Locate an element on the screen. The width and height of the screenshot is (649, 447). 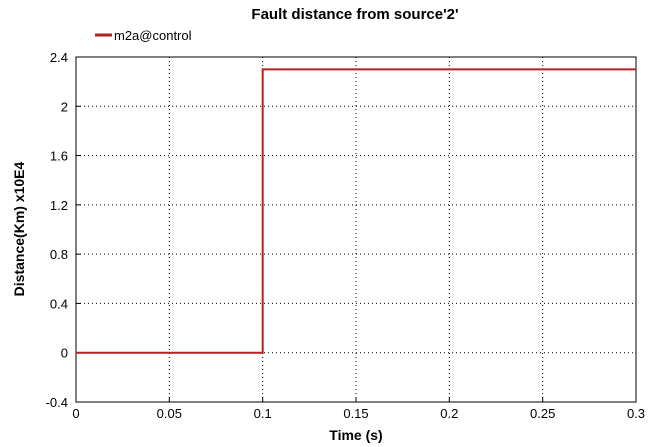
legend: m2a@control is located at coordinates (143, 35).